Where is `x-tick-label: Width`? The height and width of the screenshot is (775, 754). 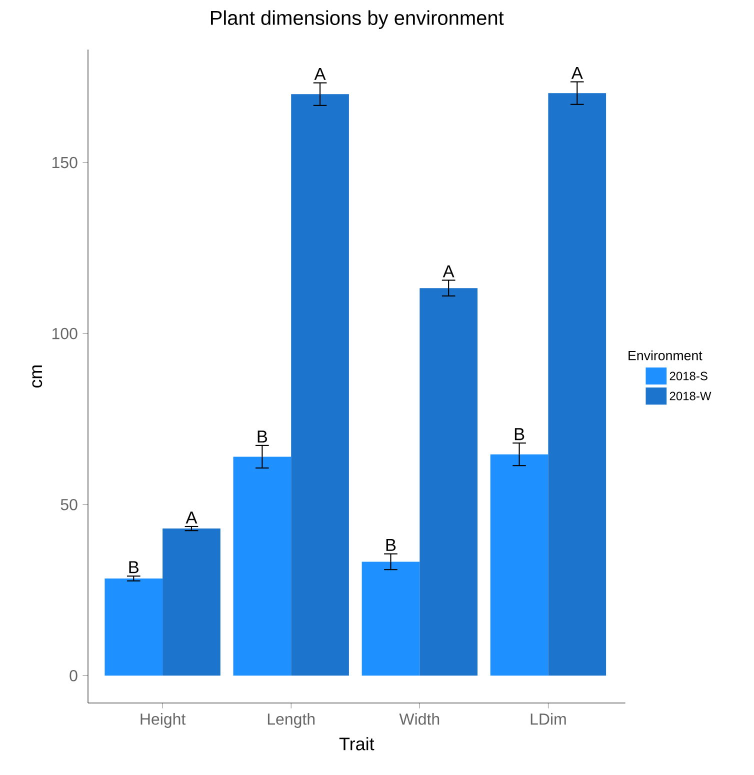 x-tick-label: Width is located at coordinates (419, 719).